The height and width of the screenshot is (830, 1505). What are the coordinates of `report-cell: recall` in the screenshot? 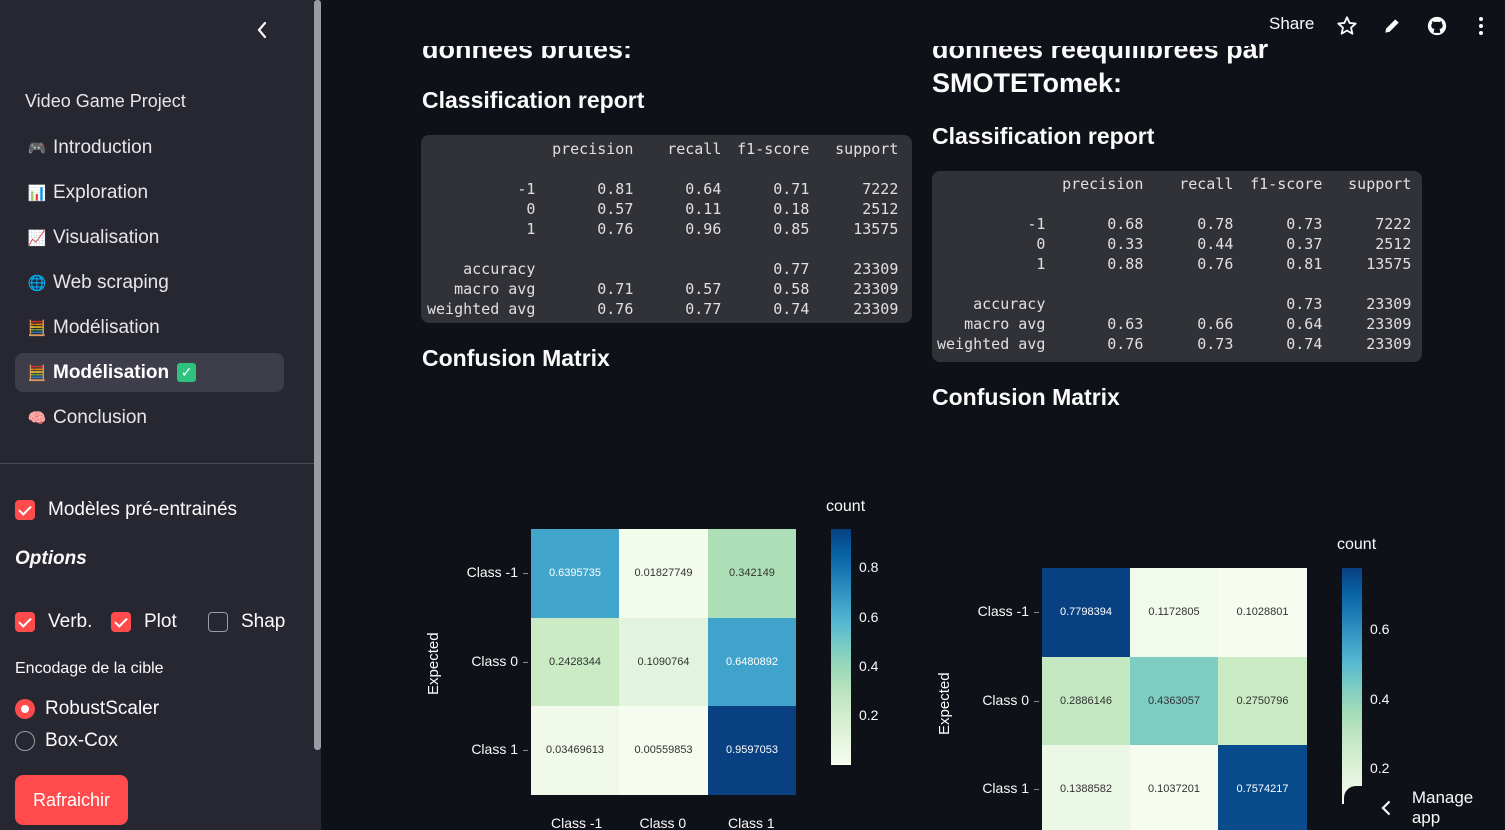 It's located at (694, 149).